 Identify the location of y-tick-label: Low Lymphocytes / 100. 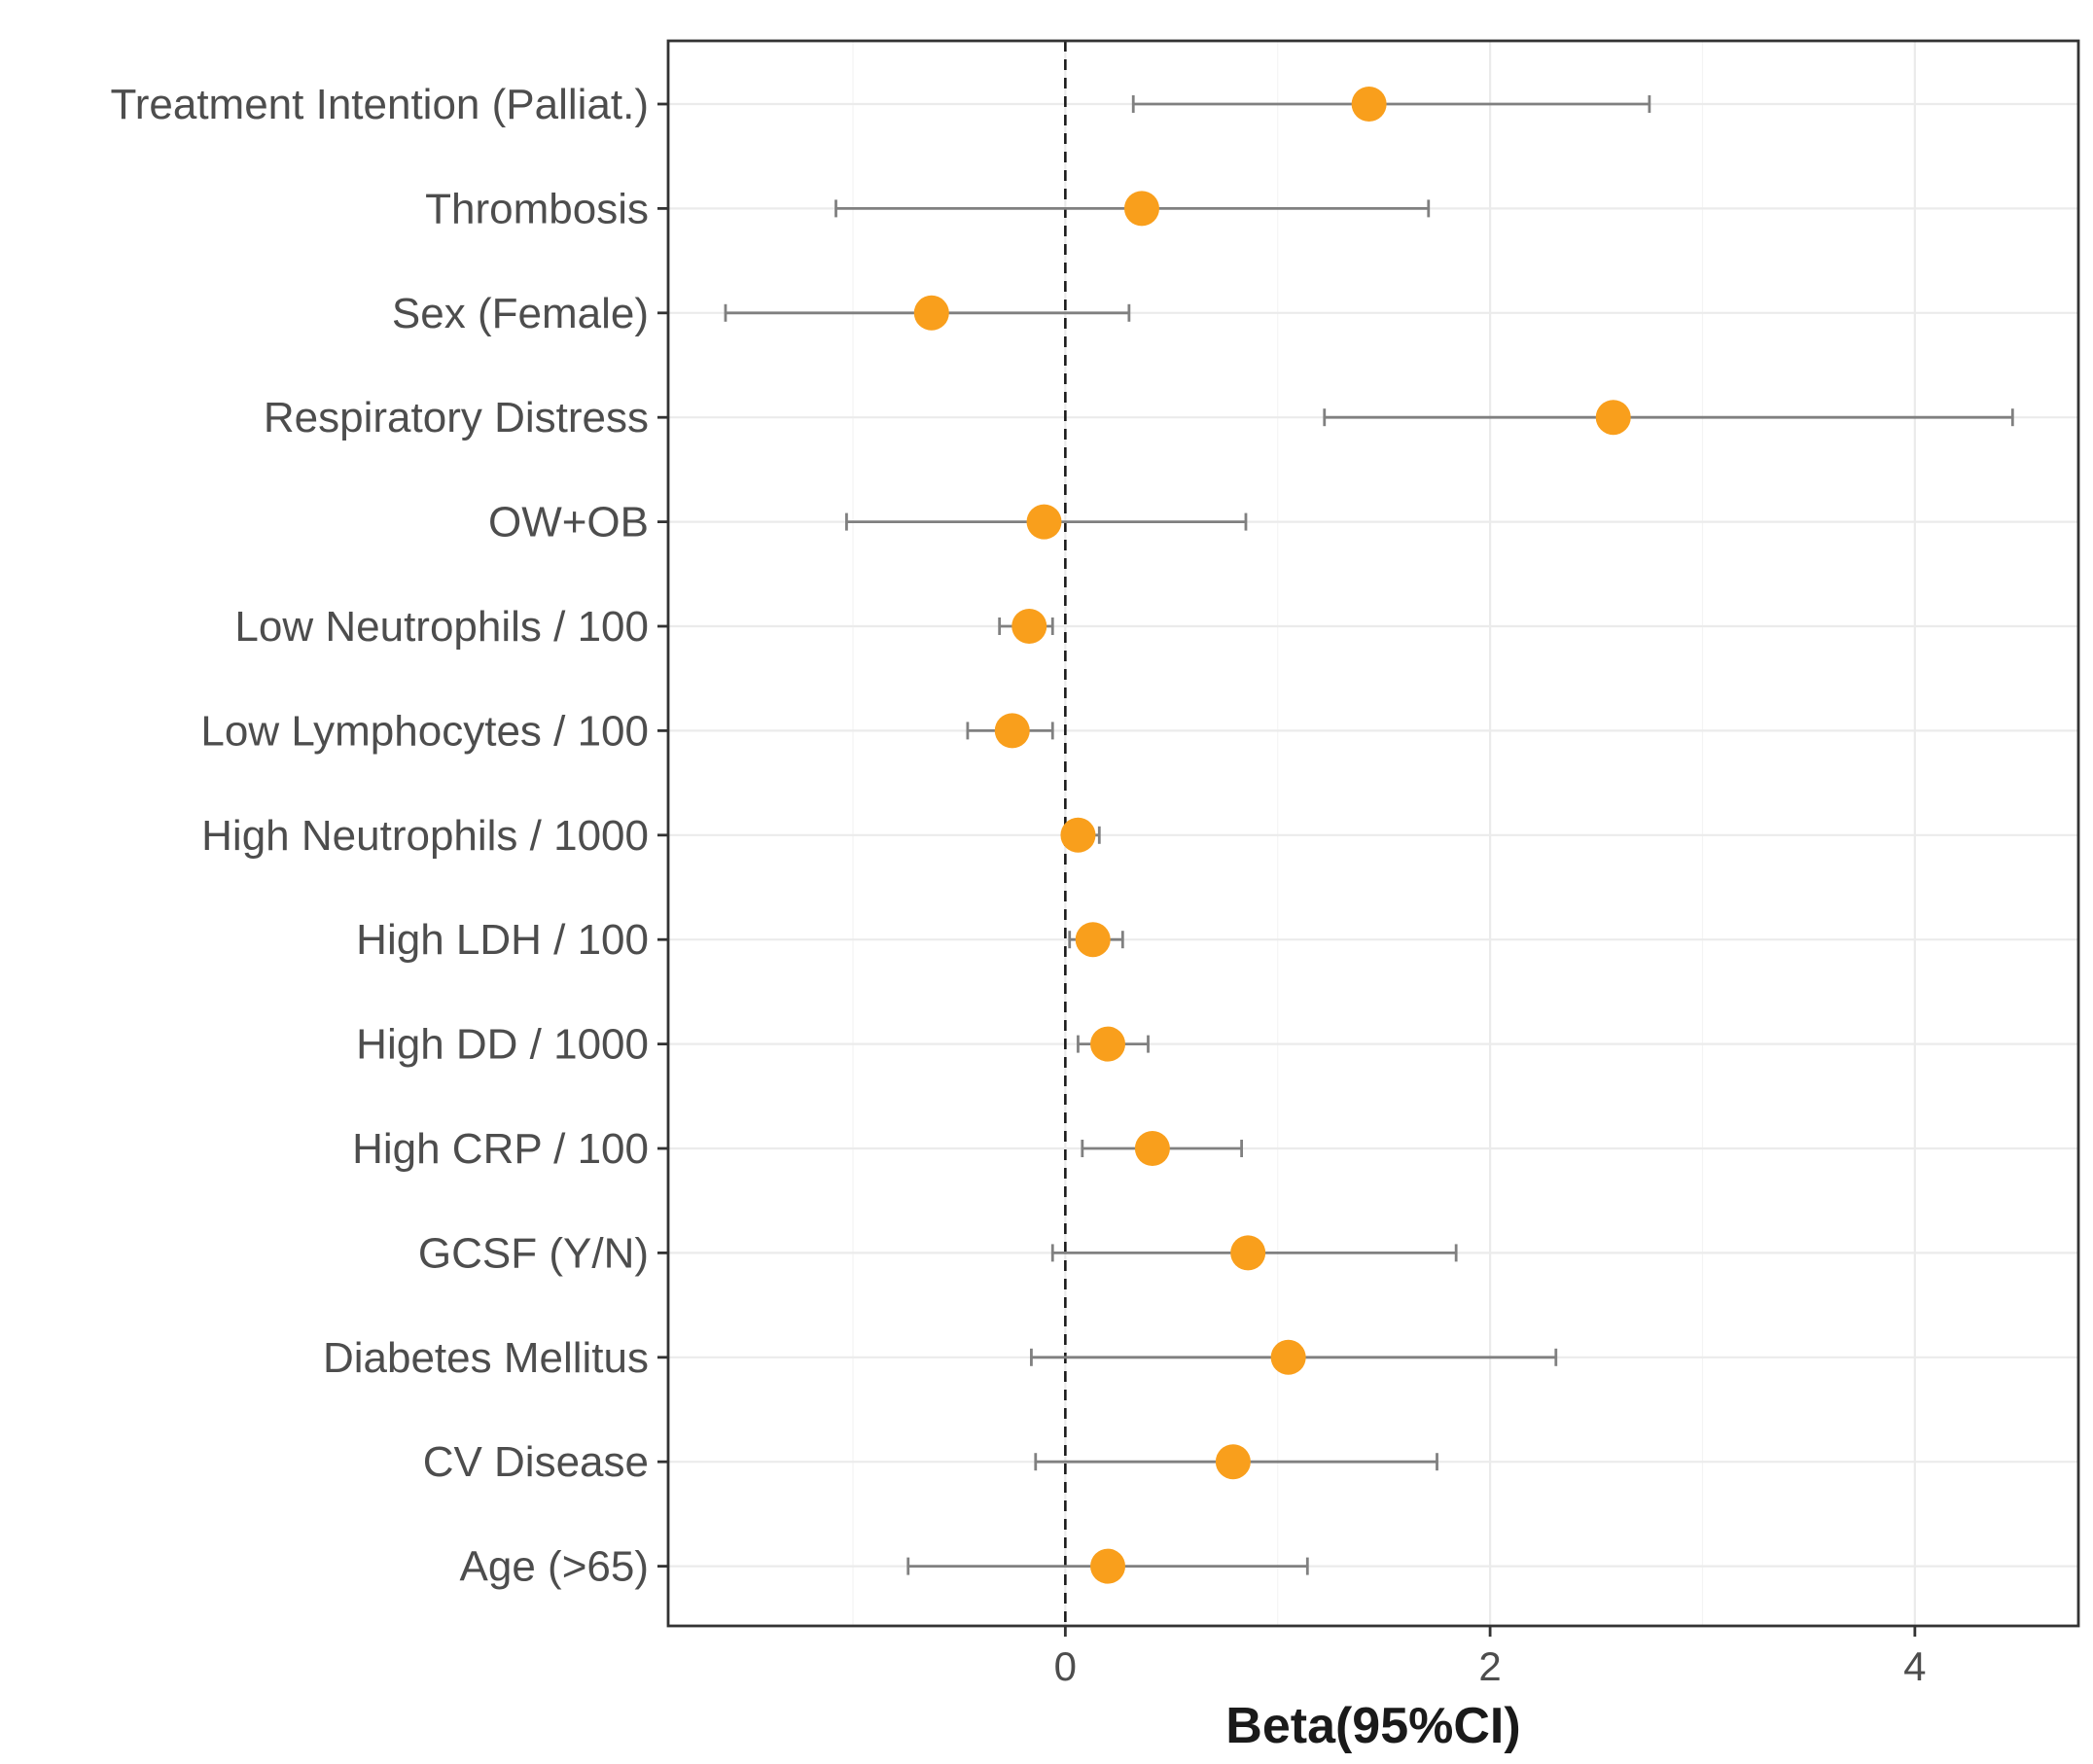
(424, 731).